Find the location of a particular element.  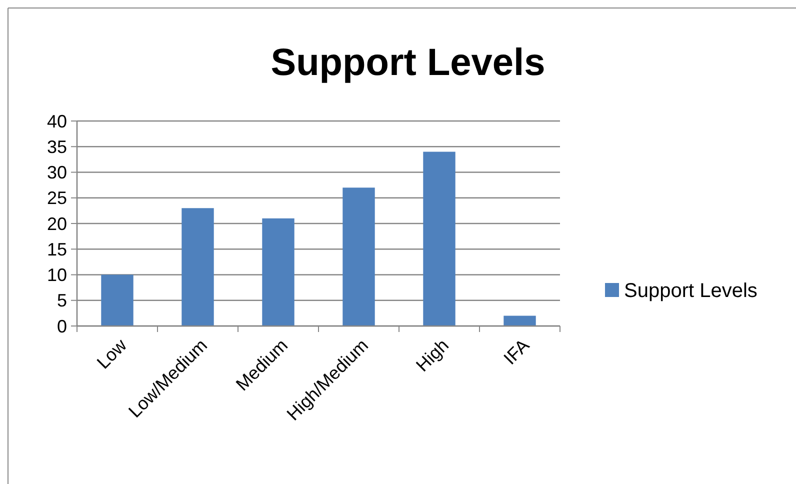

y-tick-label: 5 is located at coordinates (61, 300).